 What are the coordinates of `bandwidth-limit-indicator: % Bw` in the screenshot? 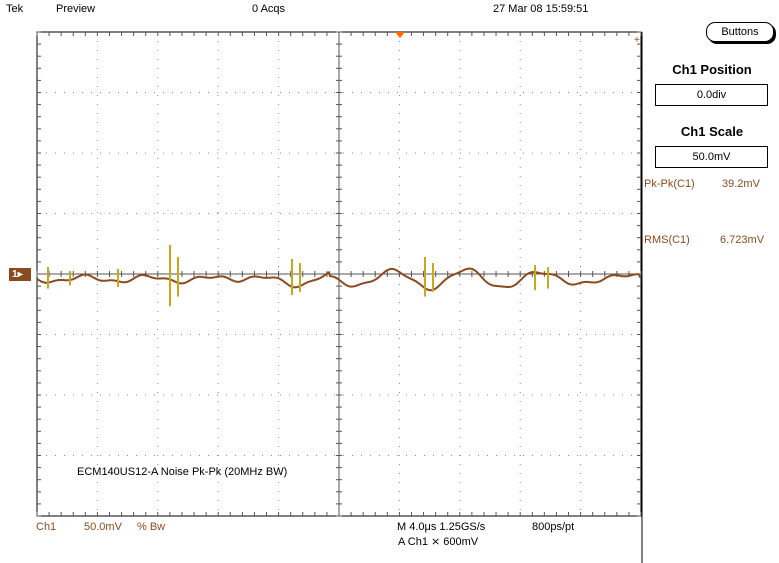 It's located at (151, 527).